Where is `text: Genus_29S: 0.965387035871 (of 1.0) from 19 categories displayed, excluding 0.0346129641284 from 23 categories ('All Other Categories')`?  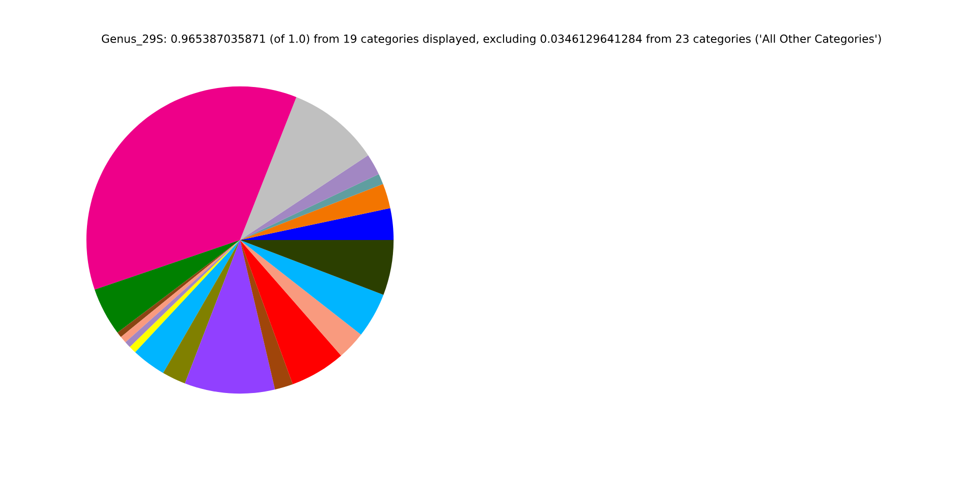 text: Genus_29S: 0.965387035871 (of 1.0) from 19 categories displayed, excluding 0.0346129641284 from 23 categories ('All Other Categories') is located at coordinates (491, 40).